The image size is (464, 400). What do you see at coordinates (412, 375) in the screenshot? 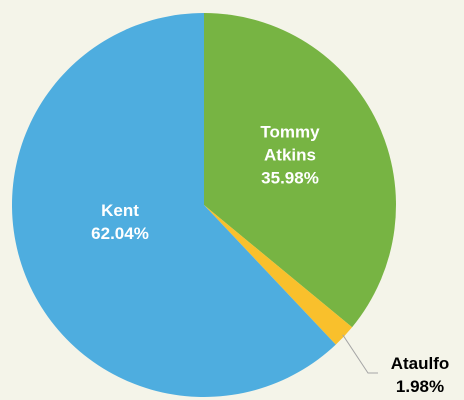
I see `slice-label: Ataulfo 1.98%` at bounding box center [412, 375].